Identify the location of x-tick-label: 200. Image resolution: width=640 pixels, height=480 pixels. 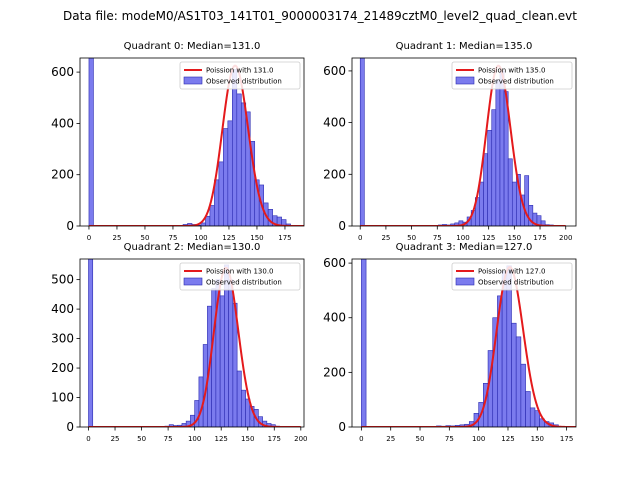
(300, 439).